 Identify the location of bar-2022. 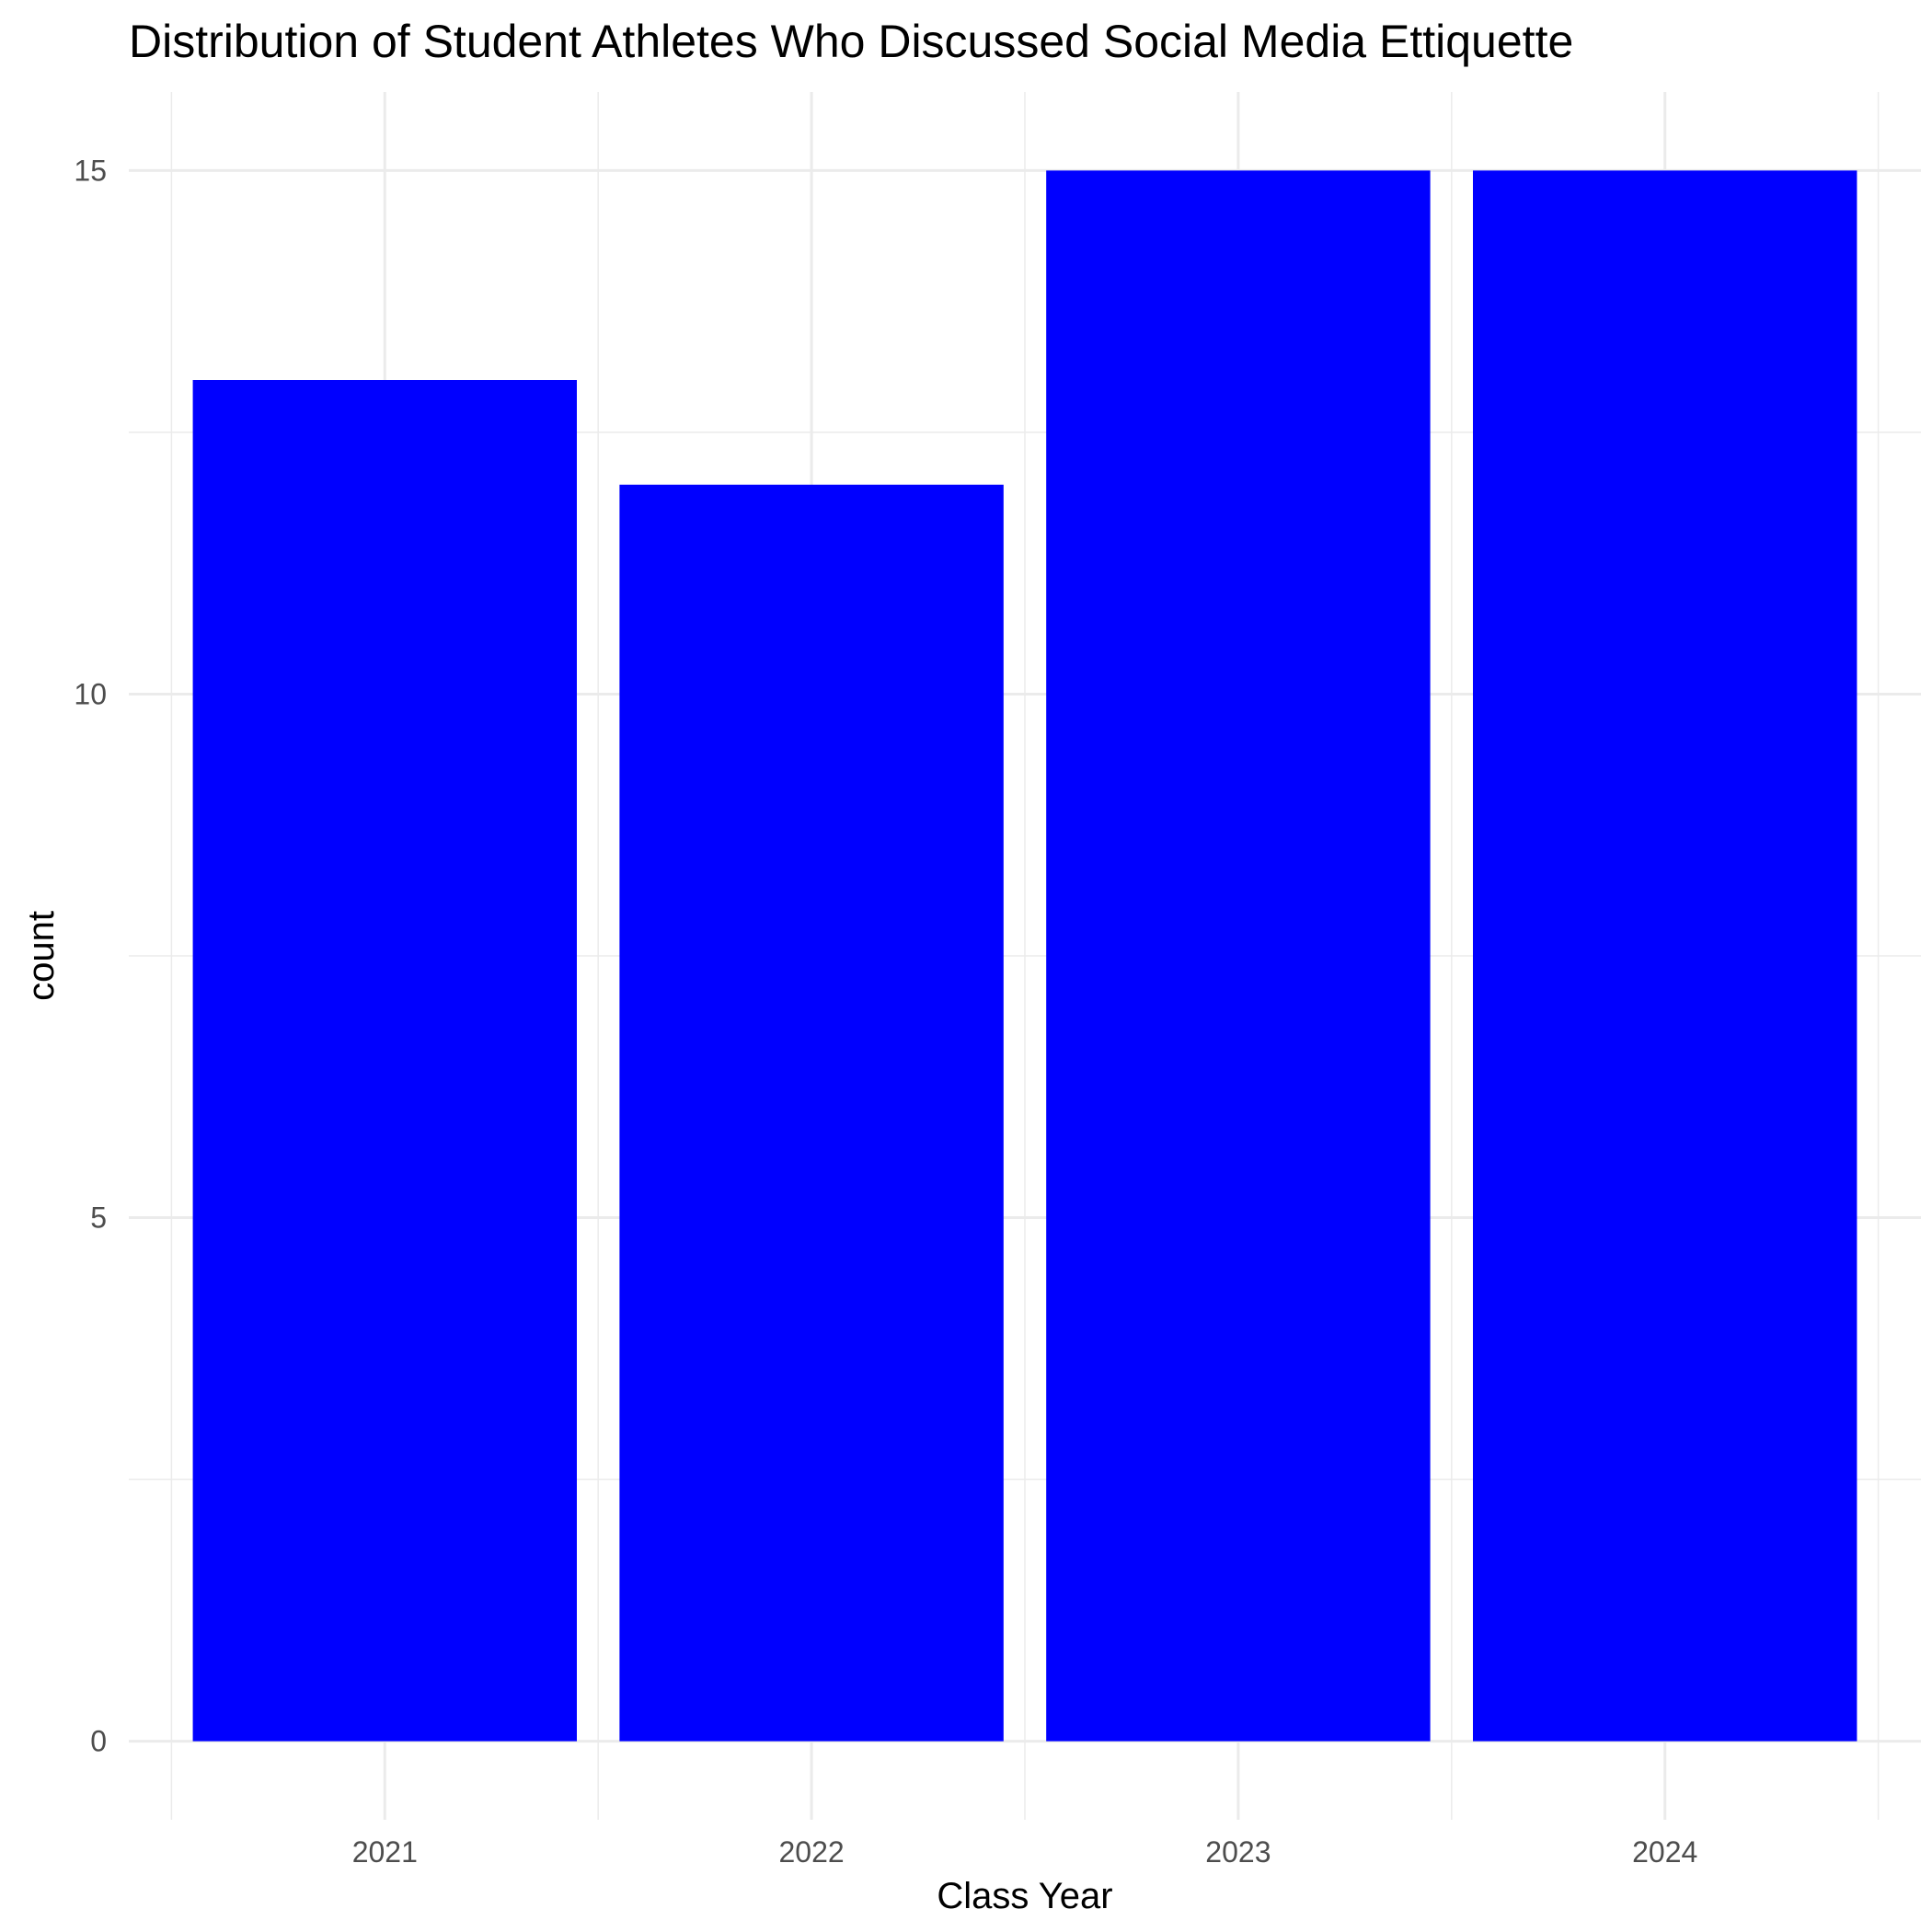
(811, 1113).